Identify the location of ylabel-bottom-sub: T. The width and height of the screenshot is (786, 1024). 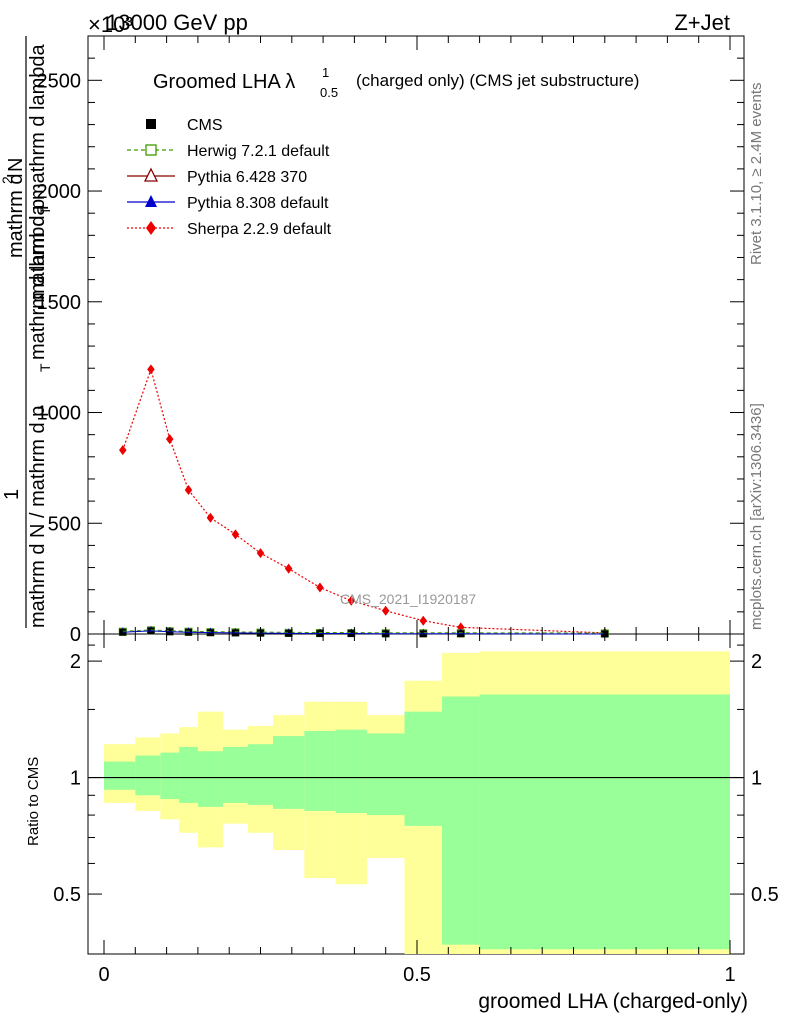
(45, 210).